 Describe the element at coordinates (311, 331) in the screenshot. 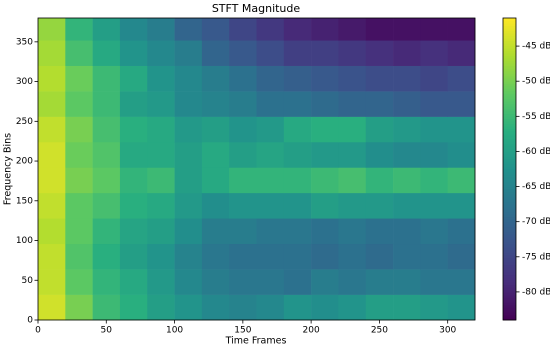

I see `x-tick-label: 200` at that location.